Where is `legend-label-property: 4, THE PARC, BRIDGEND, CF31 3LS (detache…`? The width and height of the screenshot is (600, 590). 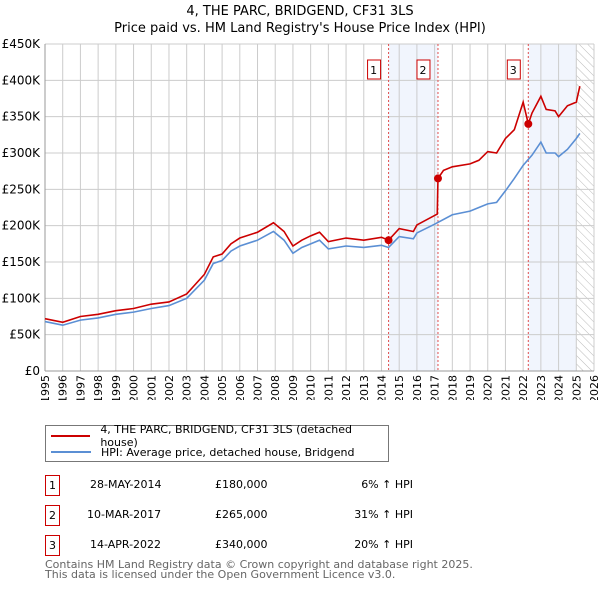
legend-label-property: 4, THE PARC, BRIDGEND, CF31 3LS (detache… is located at coordinates (226, 436).